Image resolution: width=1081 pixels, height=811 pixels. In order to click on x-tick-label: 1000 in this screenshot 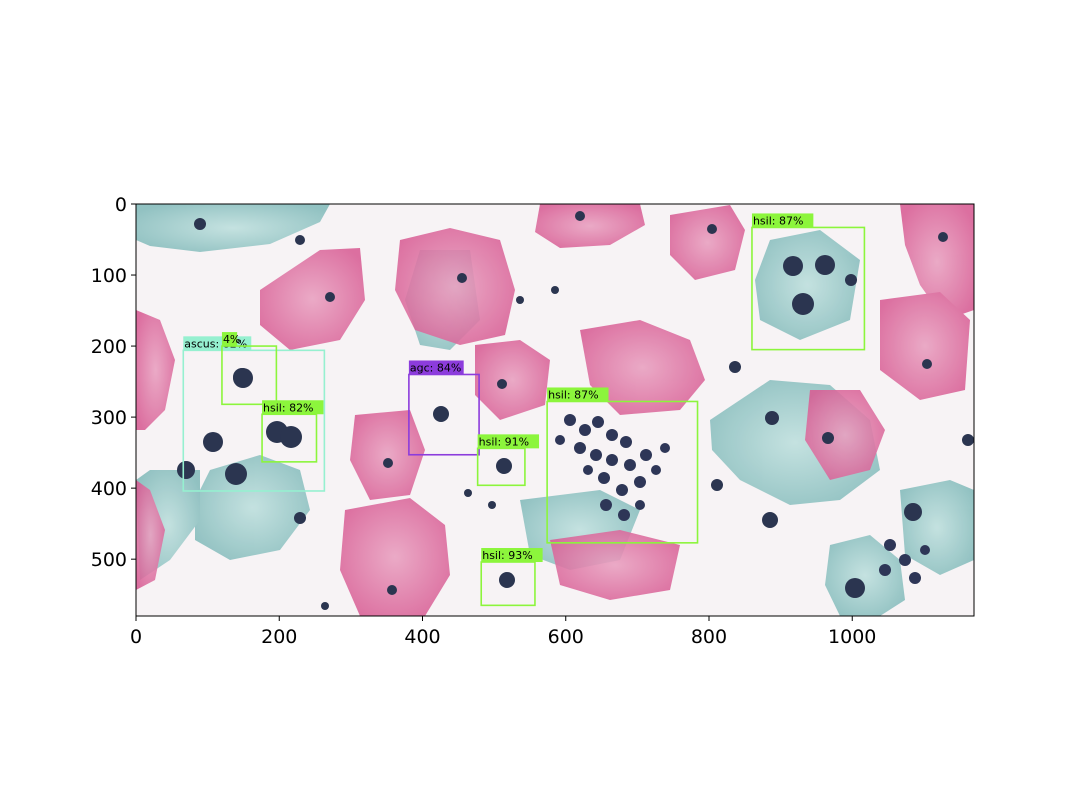, I will do `click(852, 637)`.